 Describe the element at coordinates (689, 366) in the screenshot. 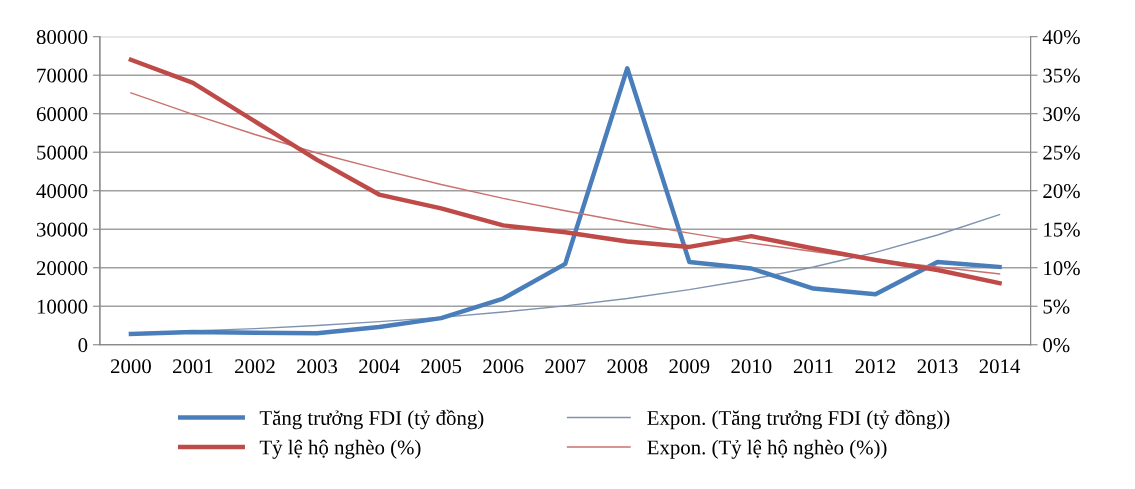

I see `x-tick-label: 2009` at that location.